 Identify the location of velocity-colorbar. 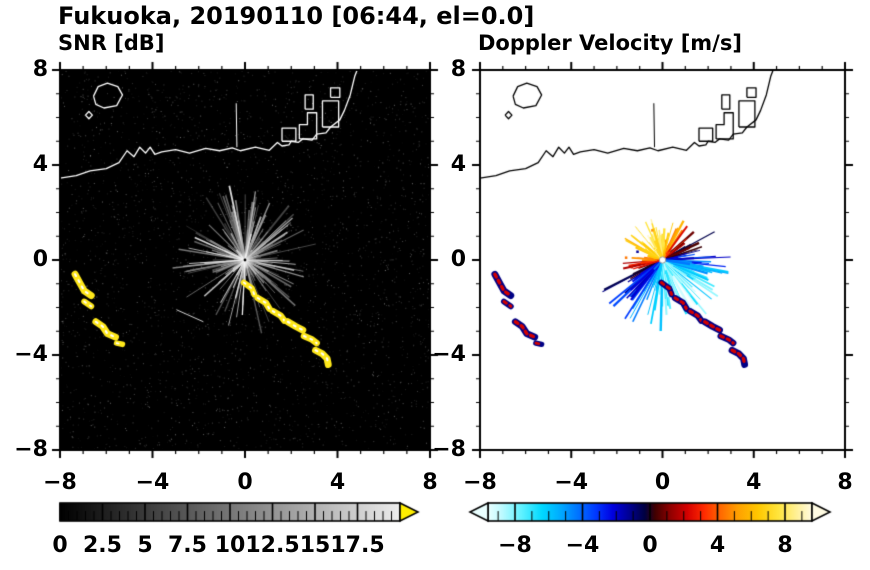
(650, 515).